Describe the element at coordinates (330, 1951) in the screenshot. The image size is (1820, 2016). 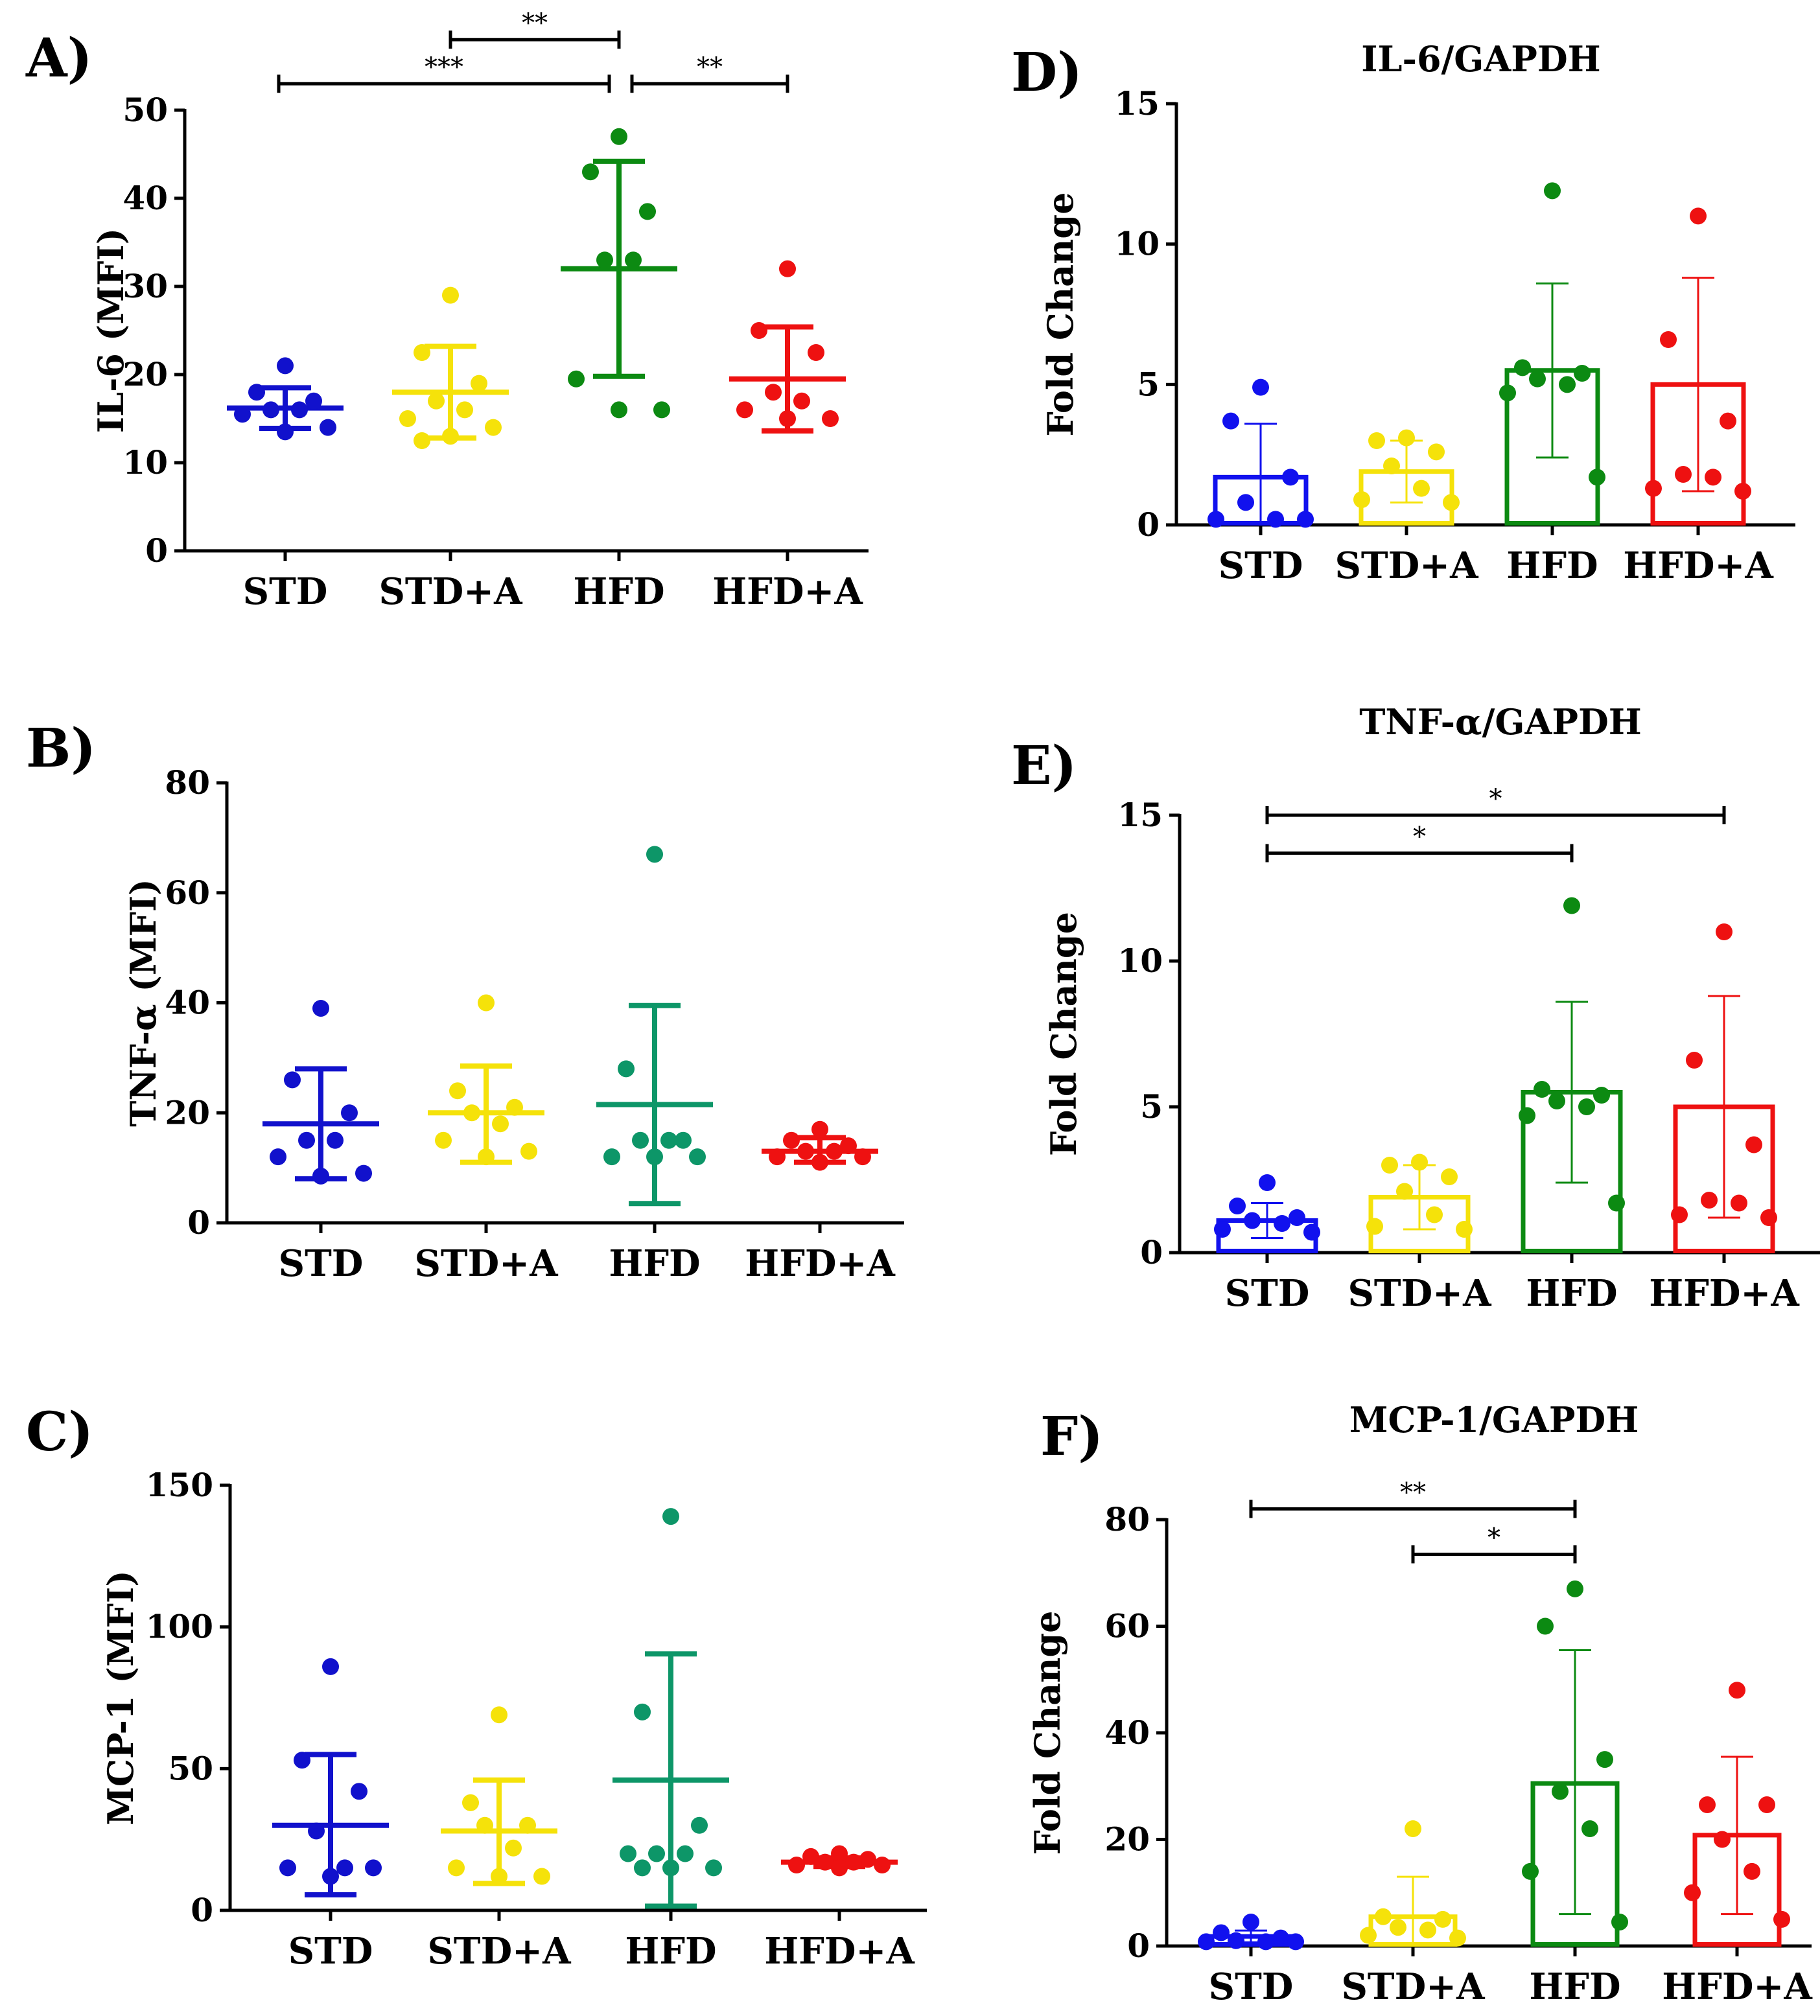
I see `x-tick-label: STD` at that location.